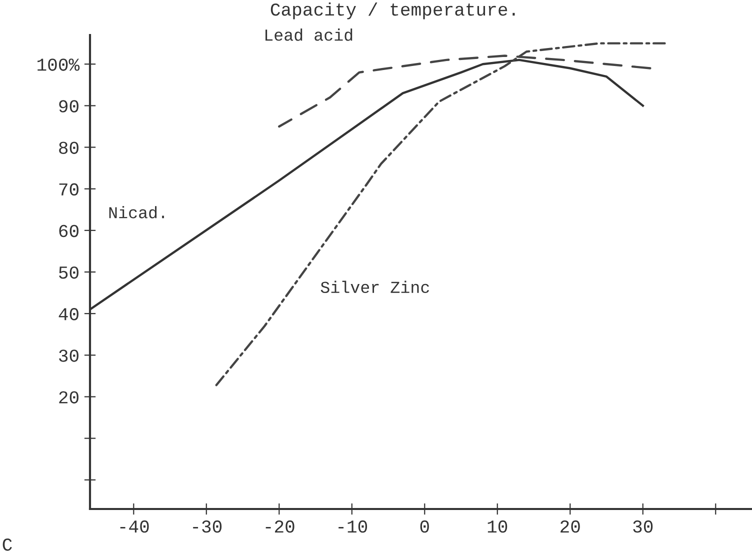  Describe the element at coordinates (68, 356) in the screenshot. I see `y-tick-label: 30` at that location.